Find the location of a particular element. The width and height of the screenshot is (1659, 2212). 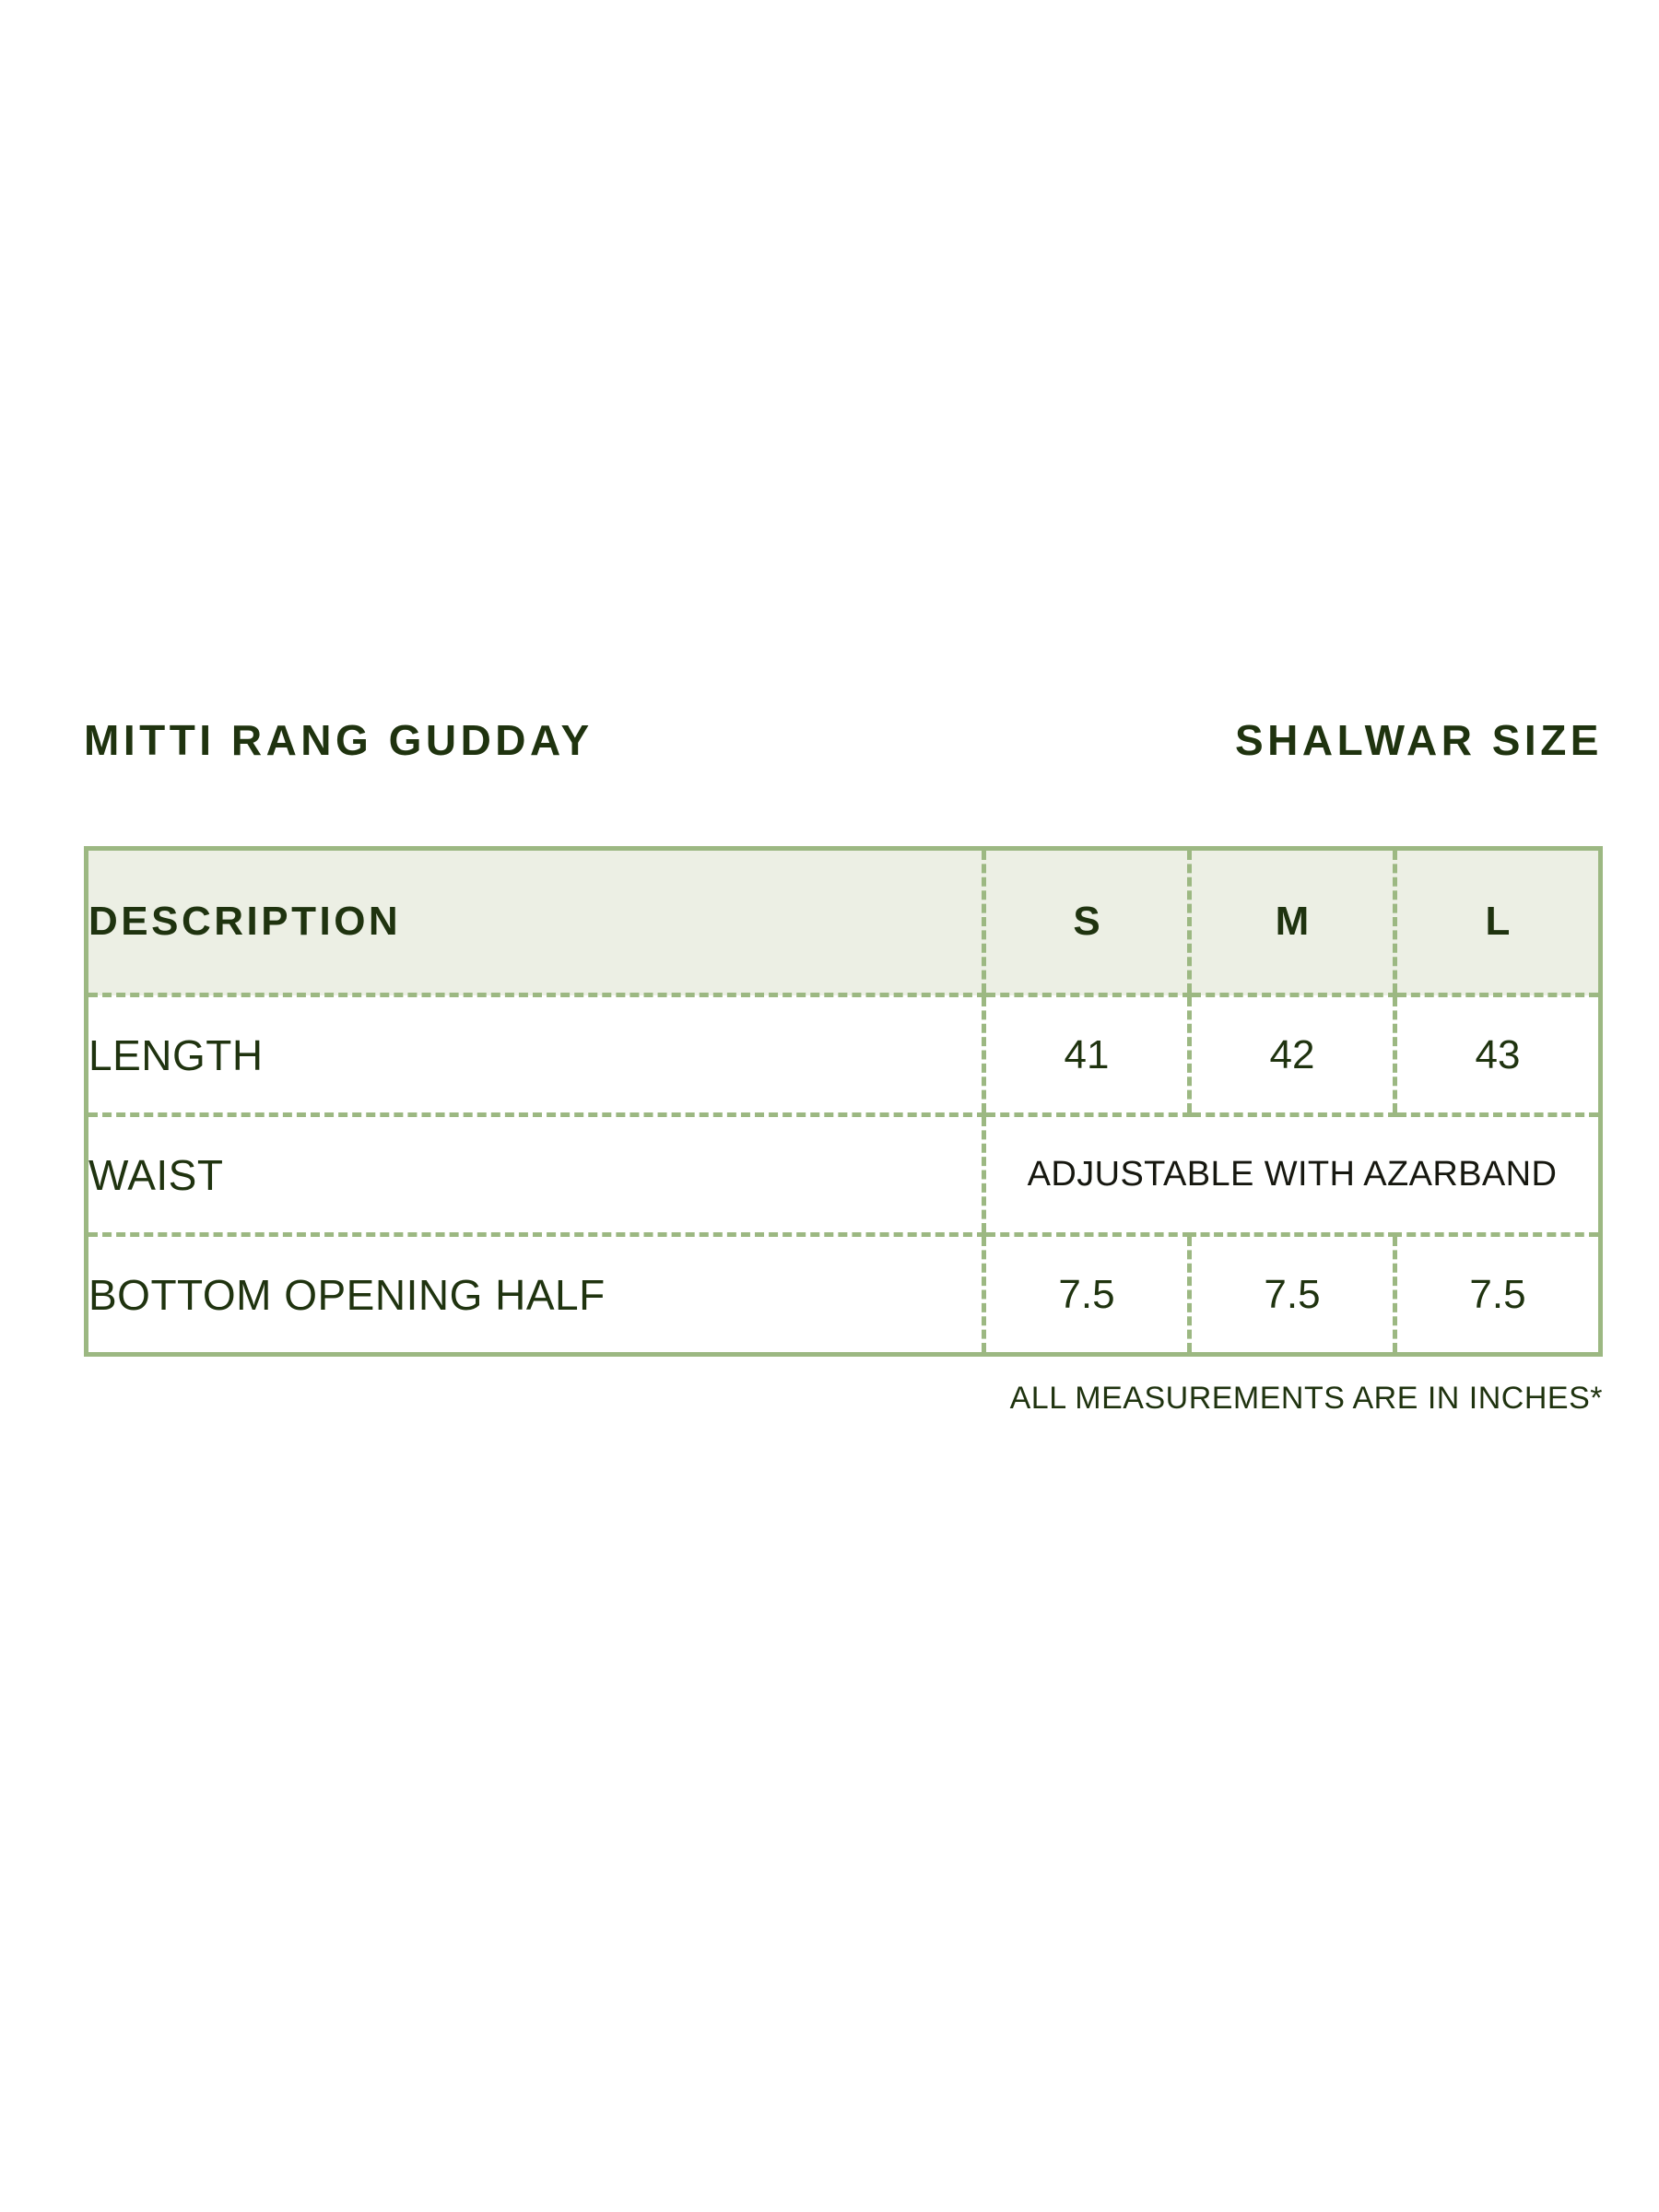

table-header-row: DESCRIPTION S M L is located at coordinates (843, 922).